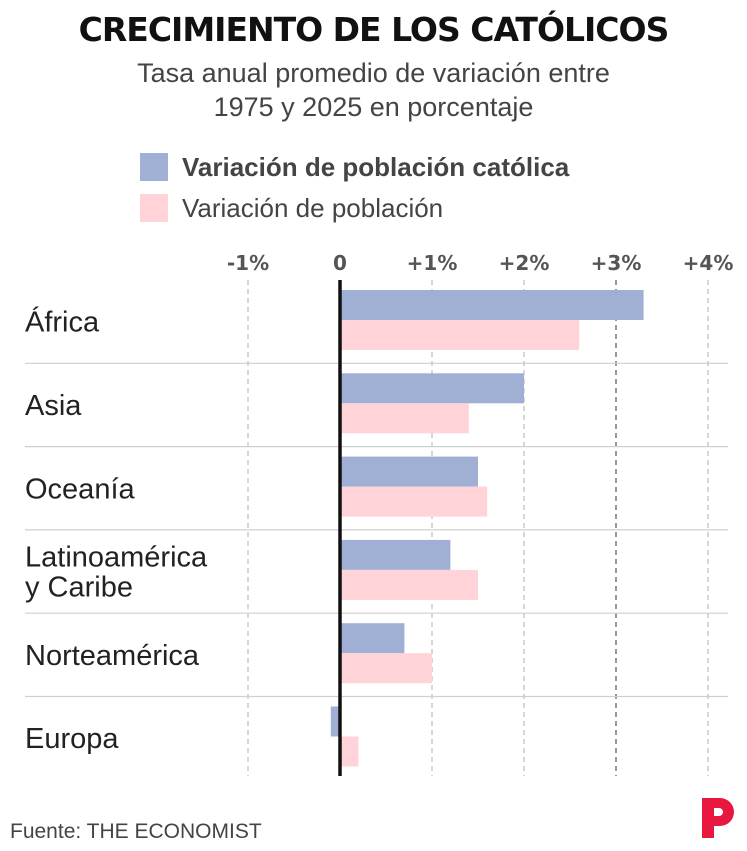  Describe the element at coordinates (72, 739) in the screenshot. I see `category-label: Europa` at that location.